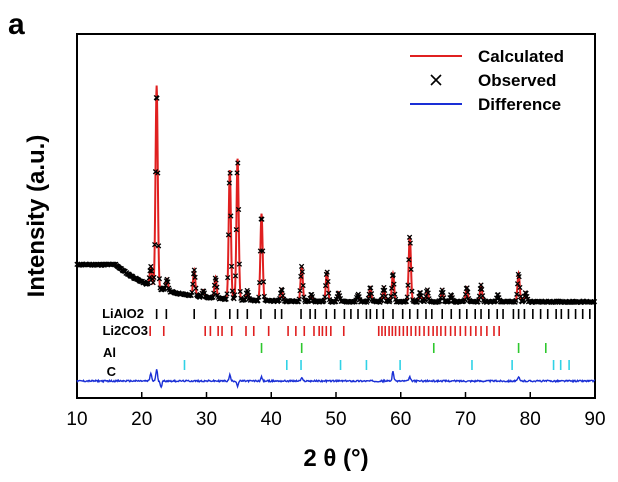 The image size is (618, 482). Describe the element at coordinates (370, 339) in the screenshot. I see `reflection-markers` at that location.